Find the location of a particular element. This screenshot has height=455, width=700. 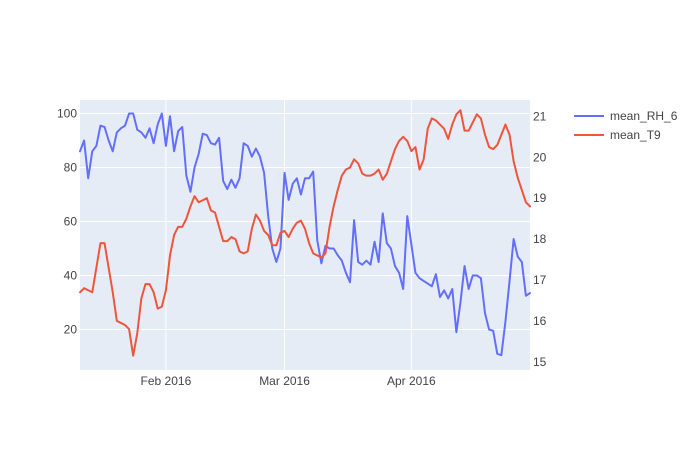

y-right-tick-label: 15 is located at coordinates (540, 362).